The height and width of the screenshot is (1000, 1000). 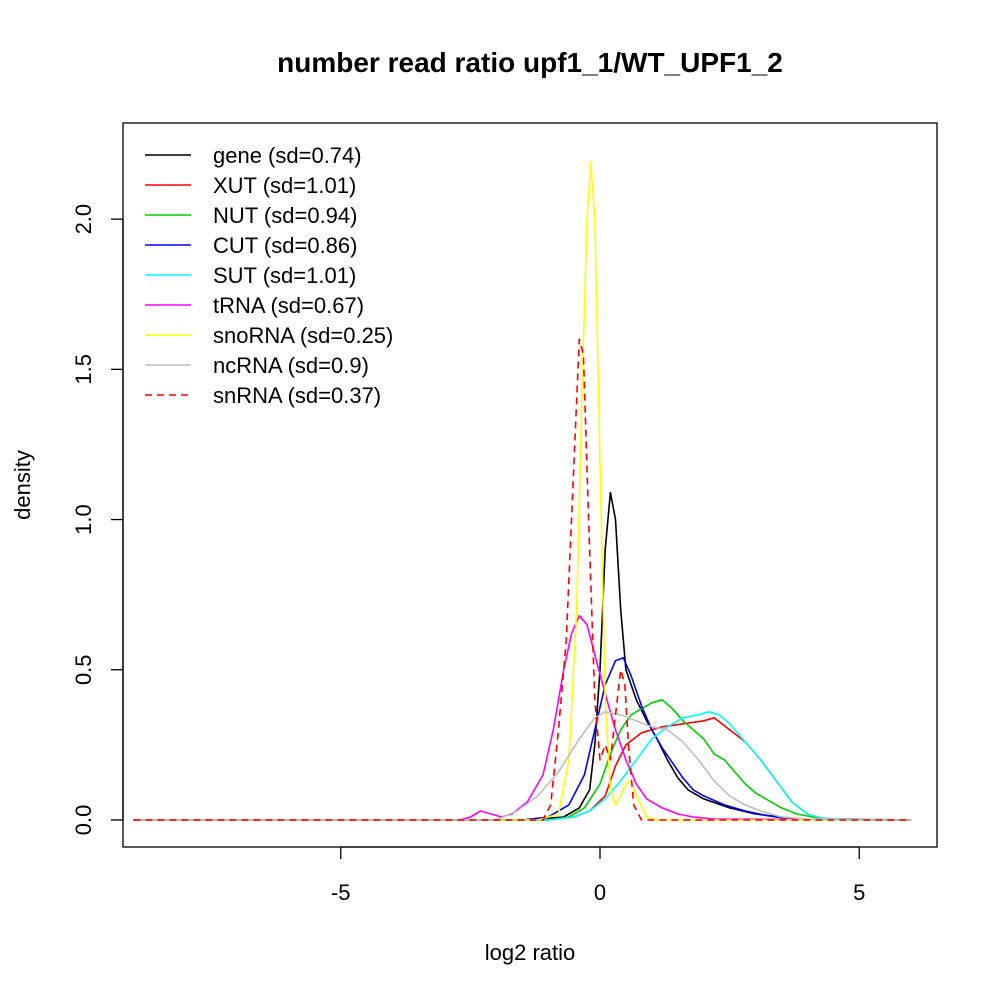 I want to click on x-tick-label: 5, so click(x=859, y=892).